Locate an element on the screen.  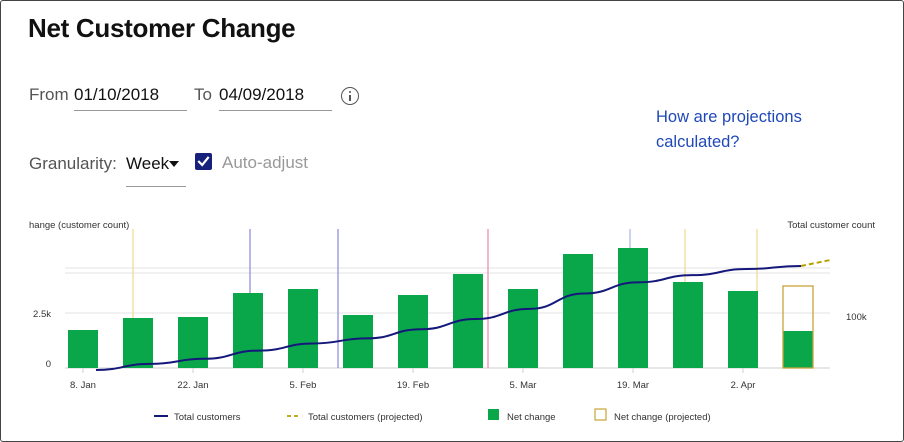
right-tick-label: 100k is located at coordinates (856, 317).